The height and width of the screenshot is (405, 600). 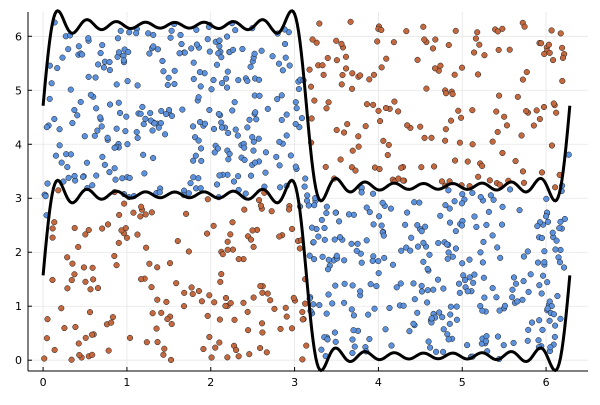 I want to click on x-tick-label: 0, so click(x=43, y=382).